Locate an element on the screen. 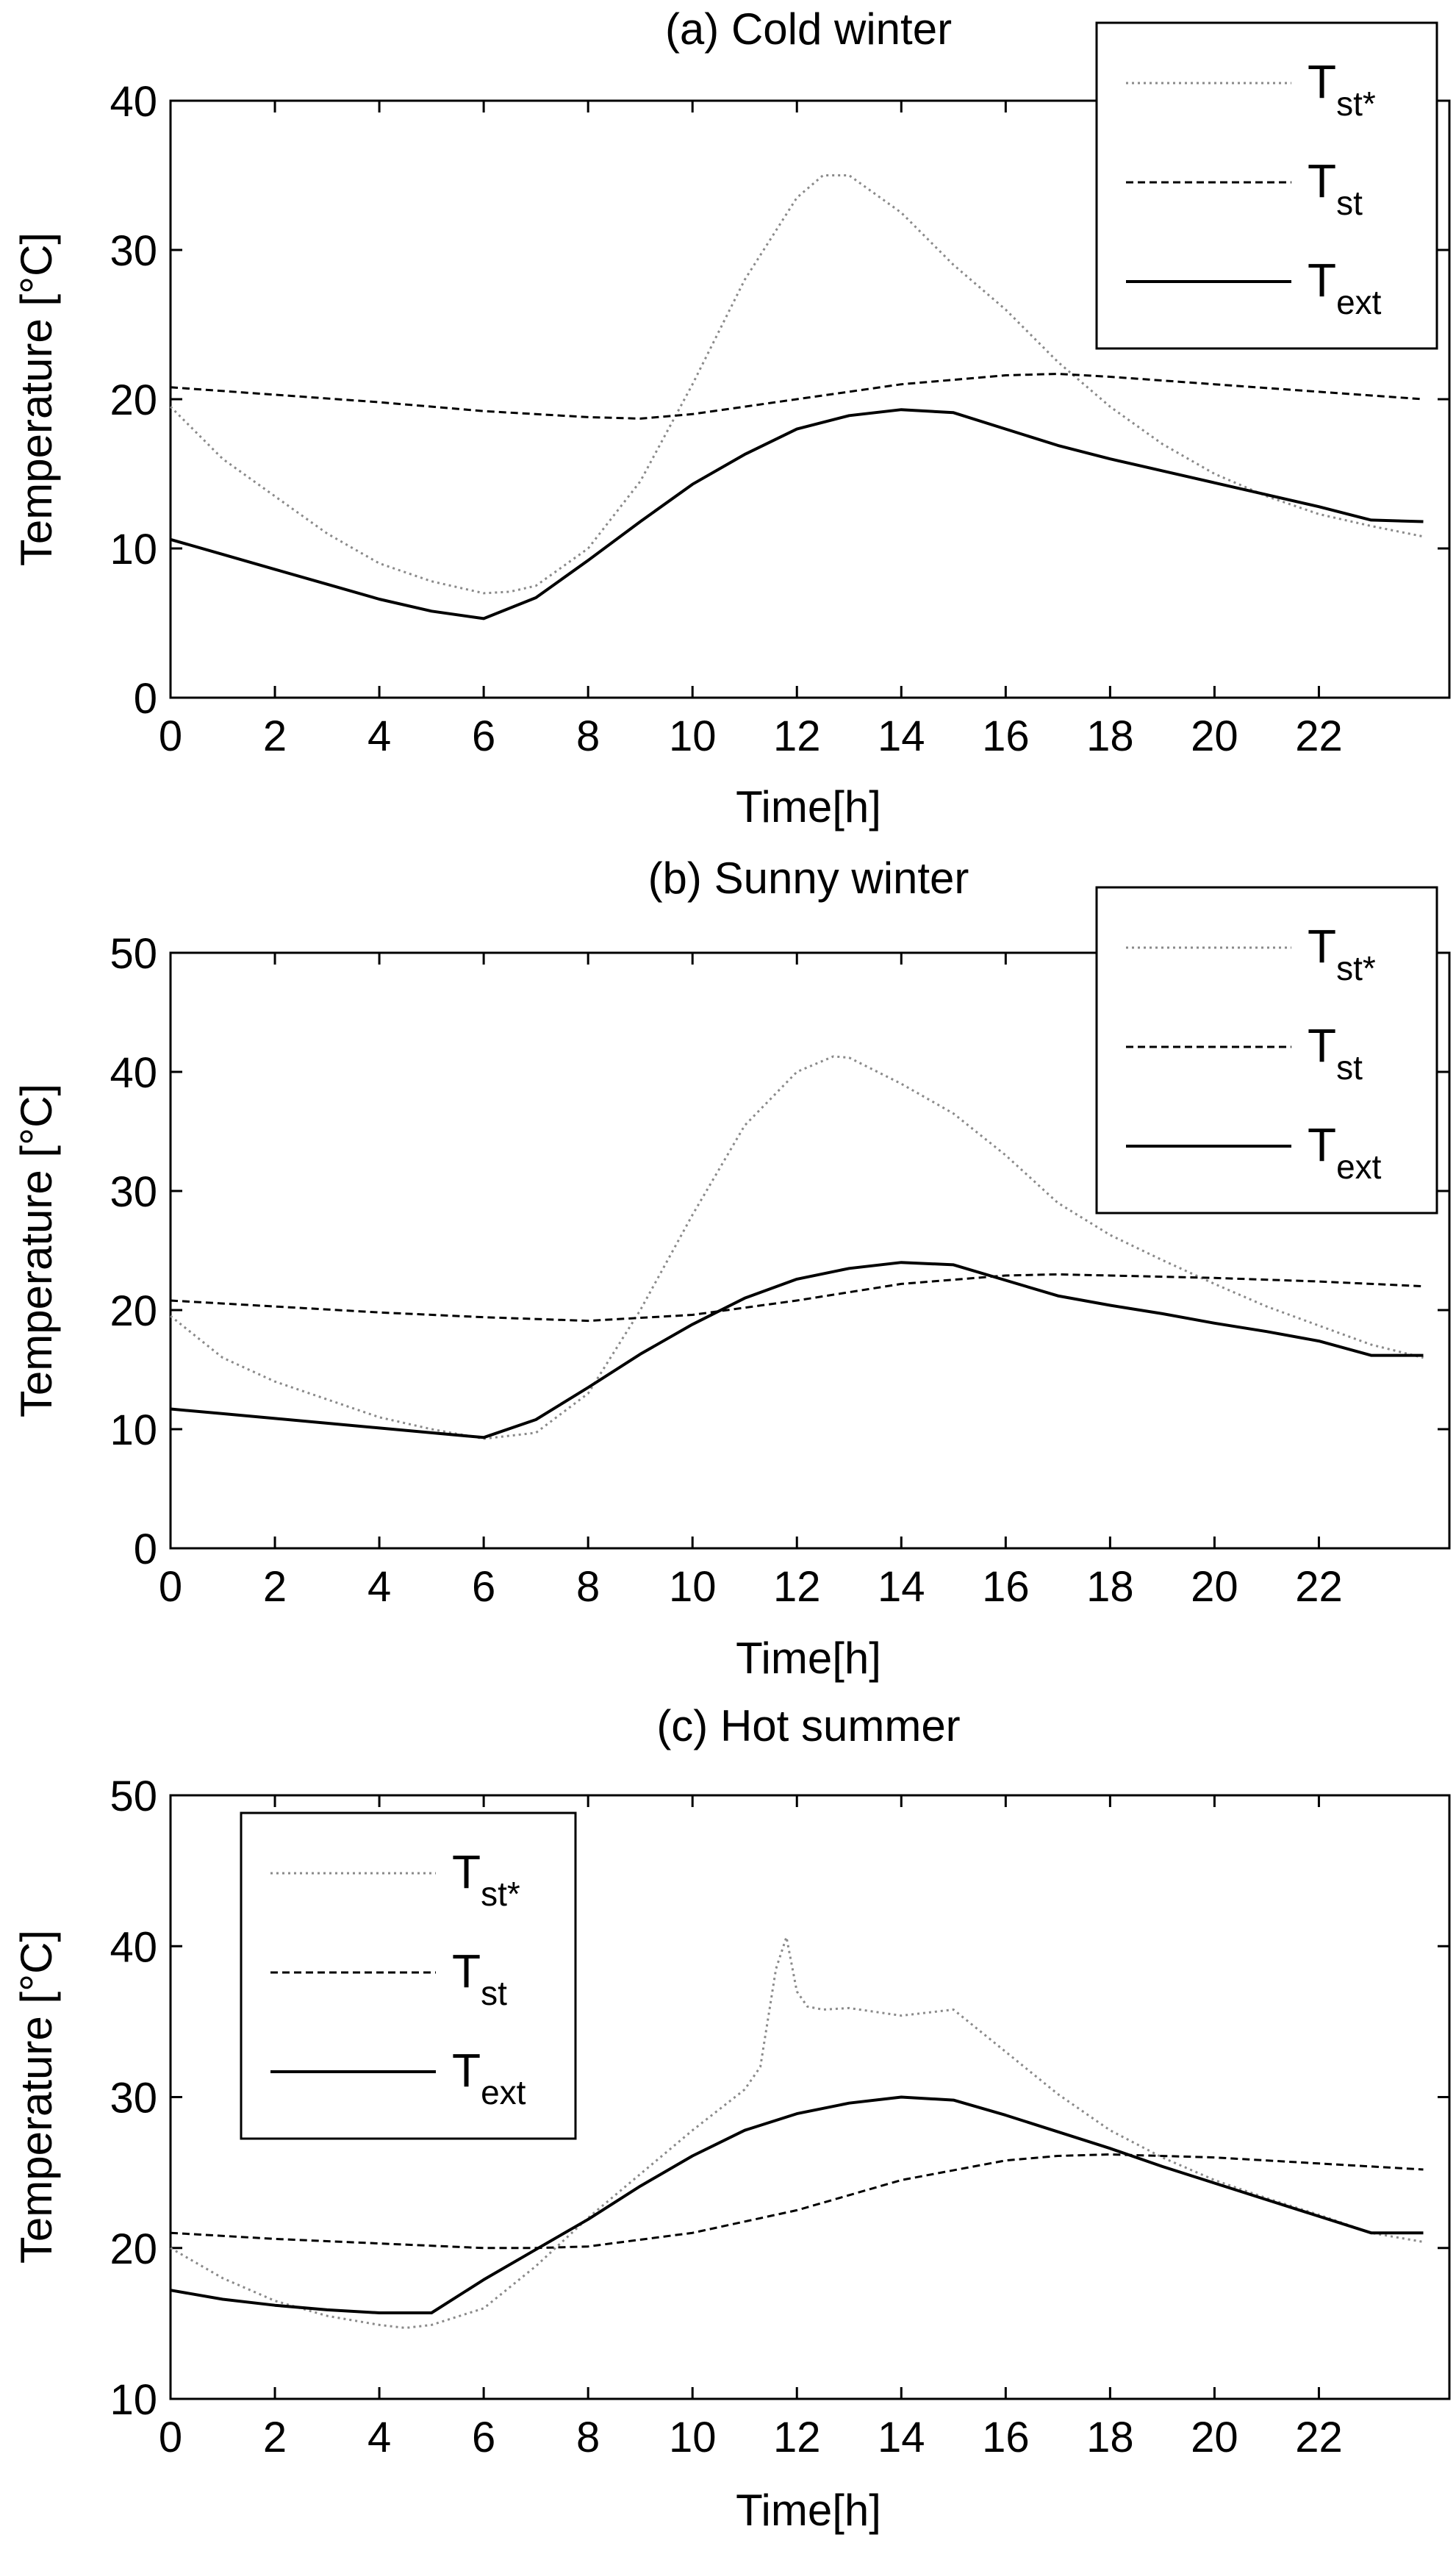 The width and height of the screenshot is (1456, 2554). series-line-text is located at coordinates (797, 2204).